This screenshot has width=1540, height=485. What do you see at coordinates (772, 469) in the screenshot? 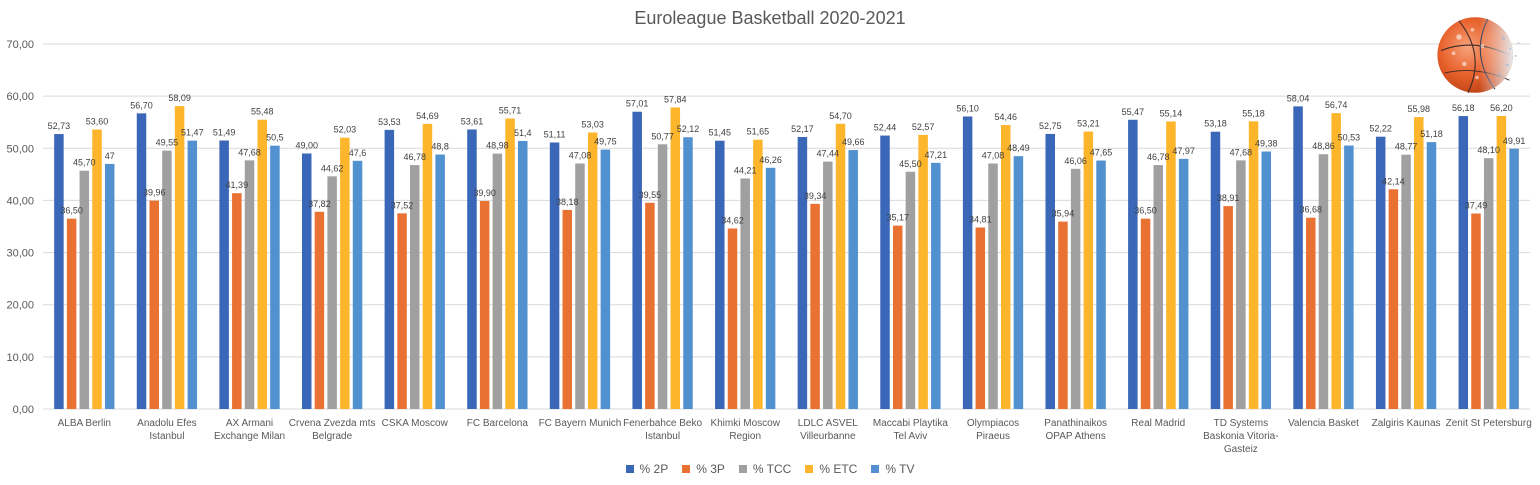
I see `legend-label: % TCC` at bounding box center [772, 469].